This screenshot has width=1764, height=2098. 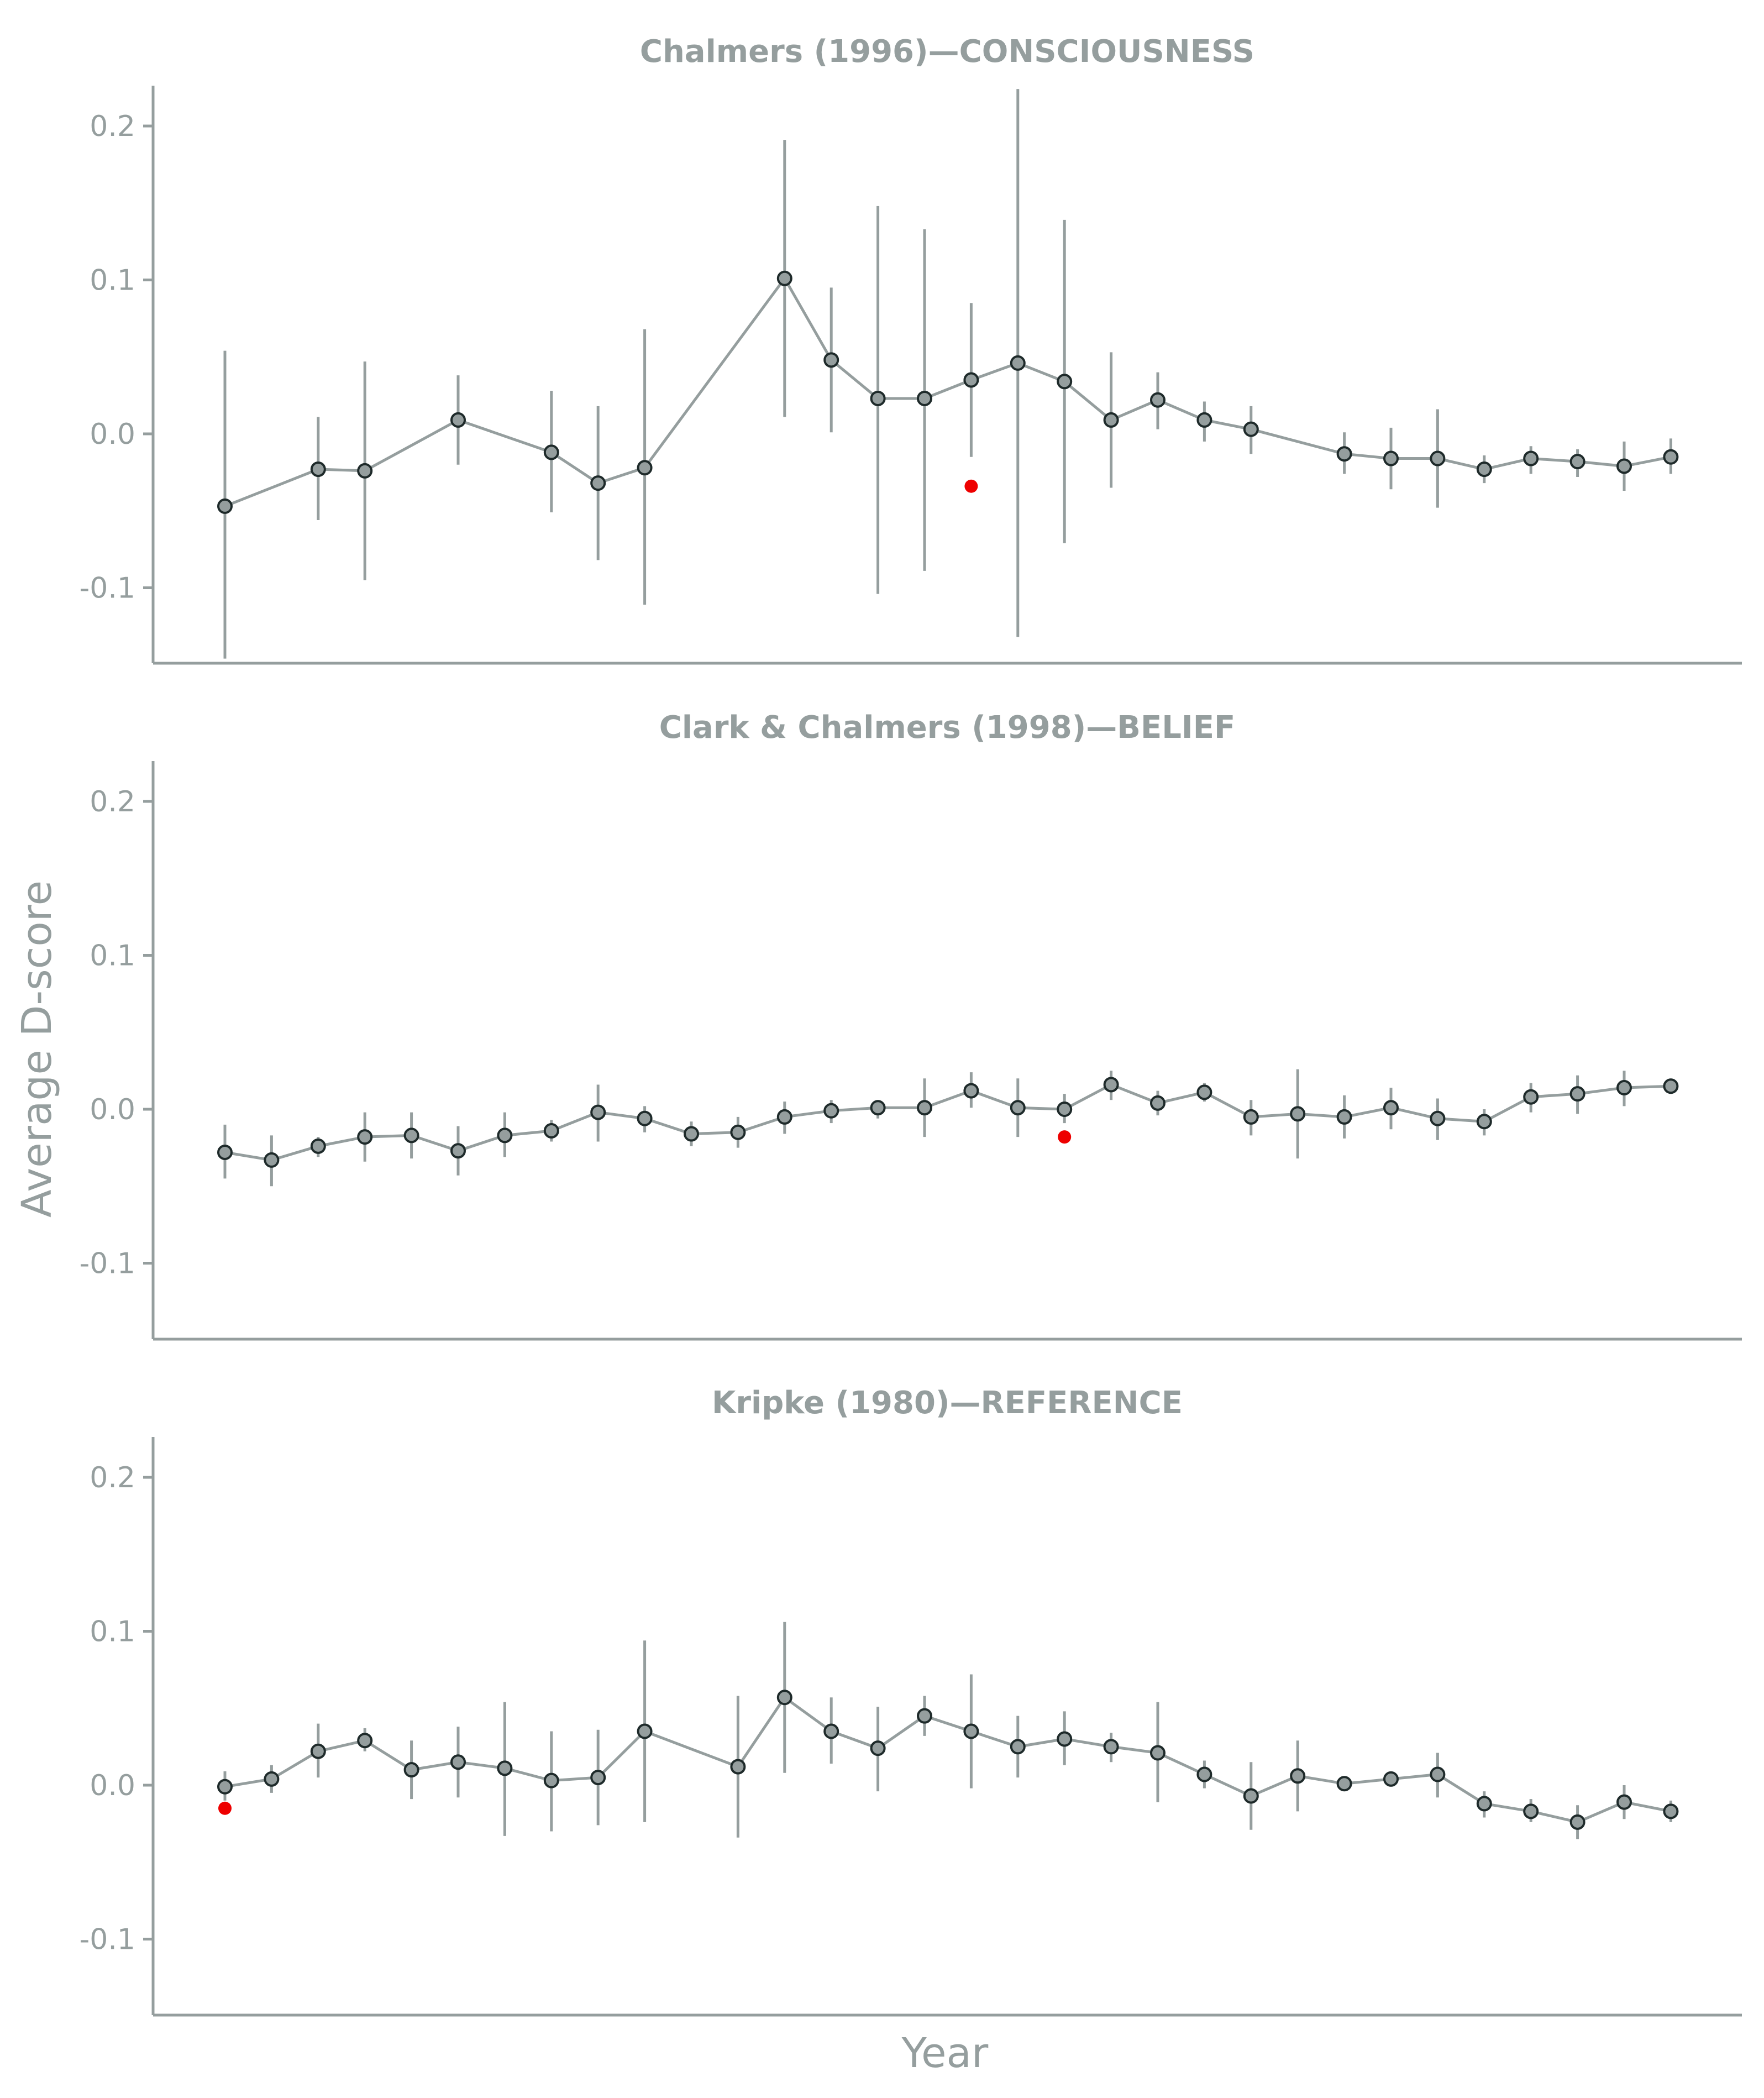 What do you see at coordinates (947, 52) in the screenshot?
I see `panel-title: Chalmers (1996)—CONSCIOUSNESS` at bounding box center [947, 52].